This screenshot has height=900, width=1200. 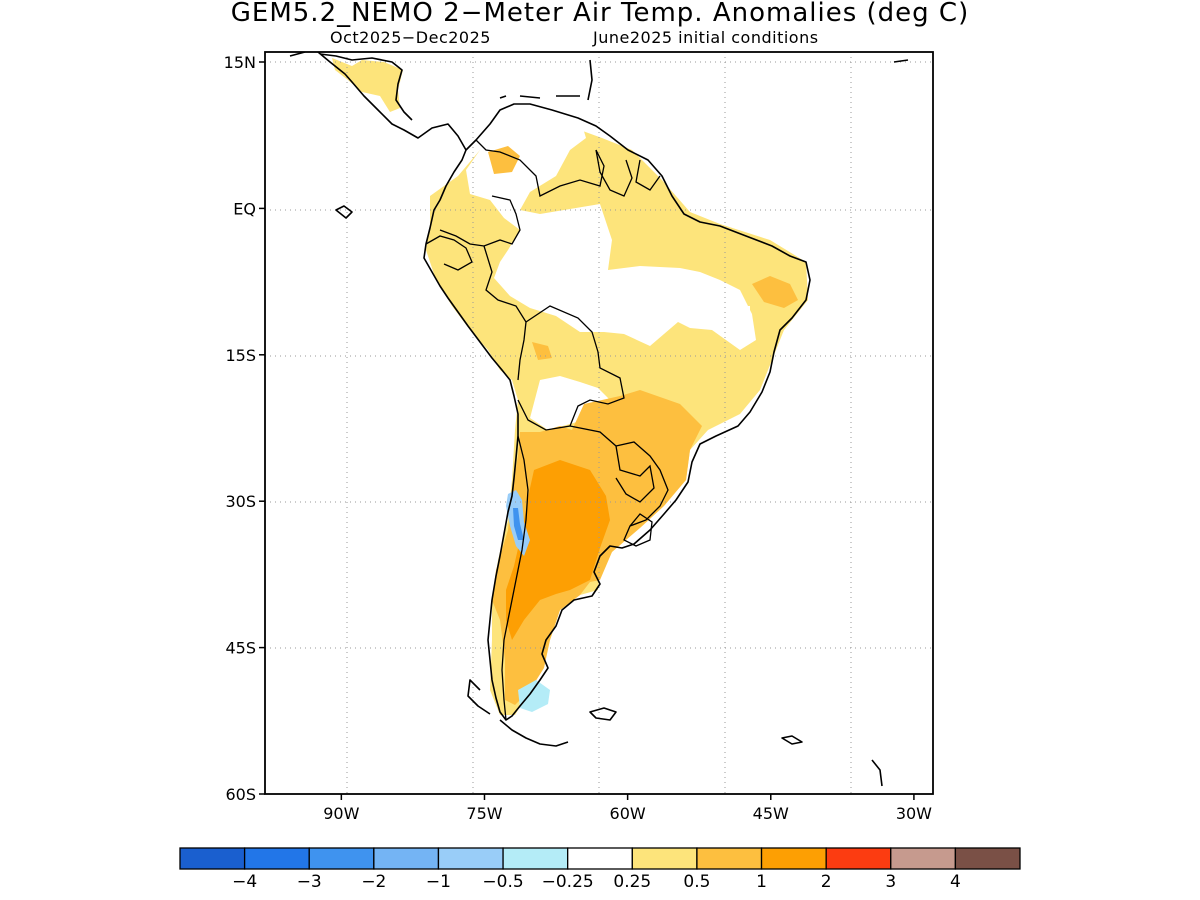 I want to click on initial-conditions: June2025 initial conditions, so click(x=706, y=37).